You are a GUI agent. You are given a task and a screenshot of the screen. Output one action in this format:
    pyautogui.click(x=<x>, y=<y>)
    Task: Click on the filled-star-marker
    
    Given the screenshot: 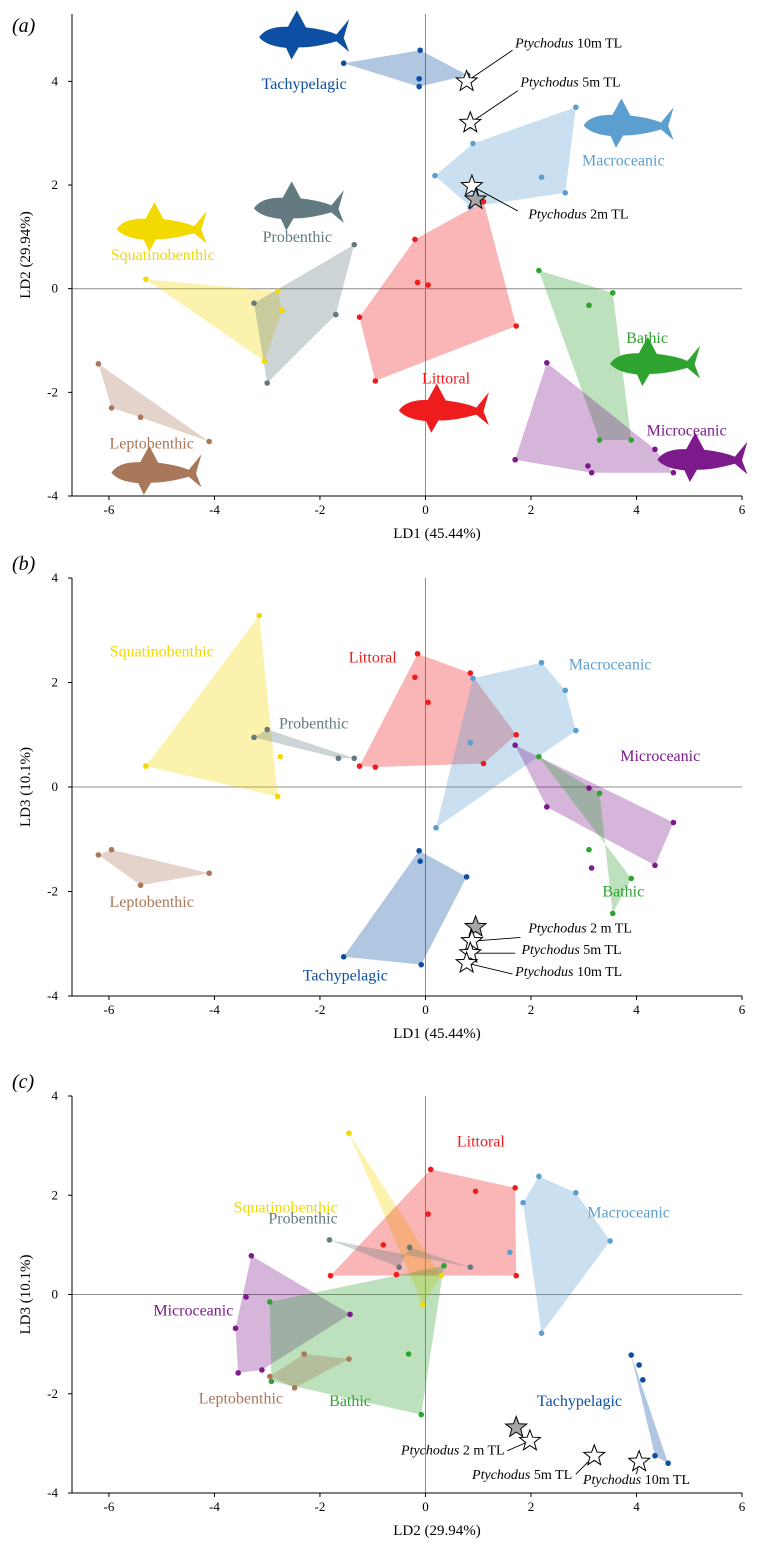 What is the action you would take?
    pyautogui.click(x=475, y=198)
    